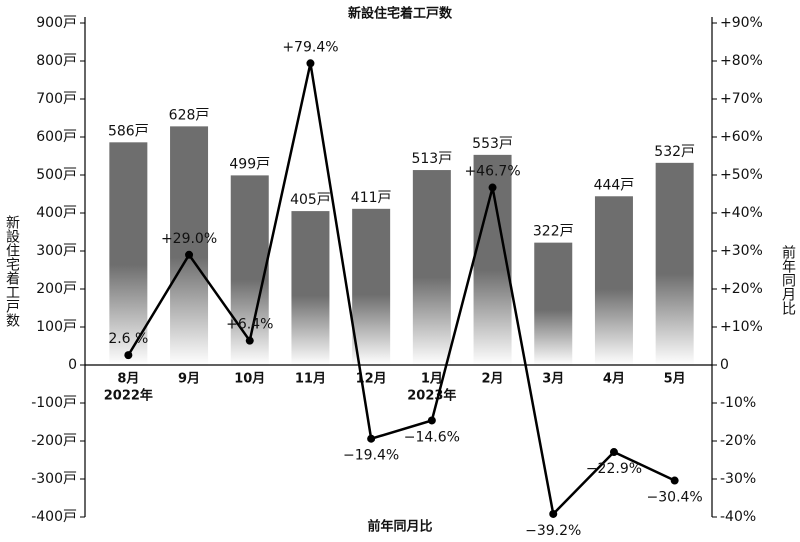 The width and height of the screenshot is (800, 542). I want to click on y-tick-label: 200戸, so click(56, 289).